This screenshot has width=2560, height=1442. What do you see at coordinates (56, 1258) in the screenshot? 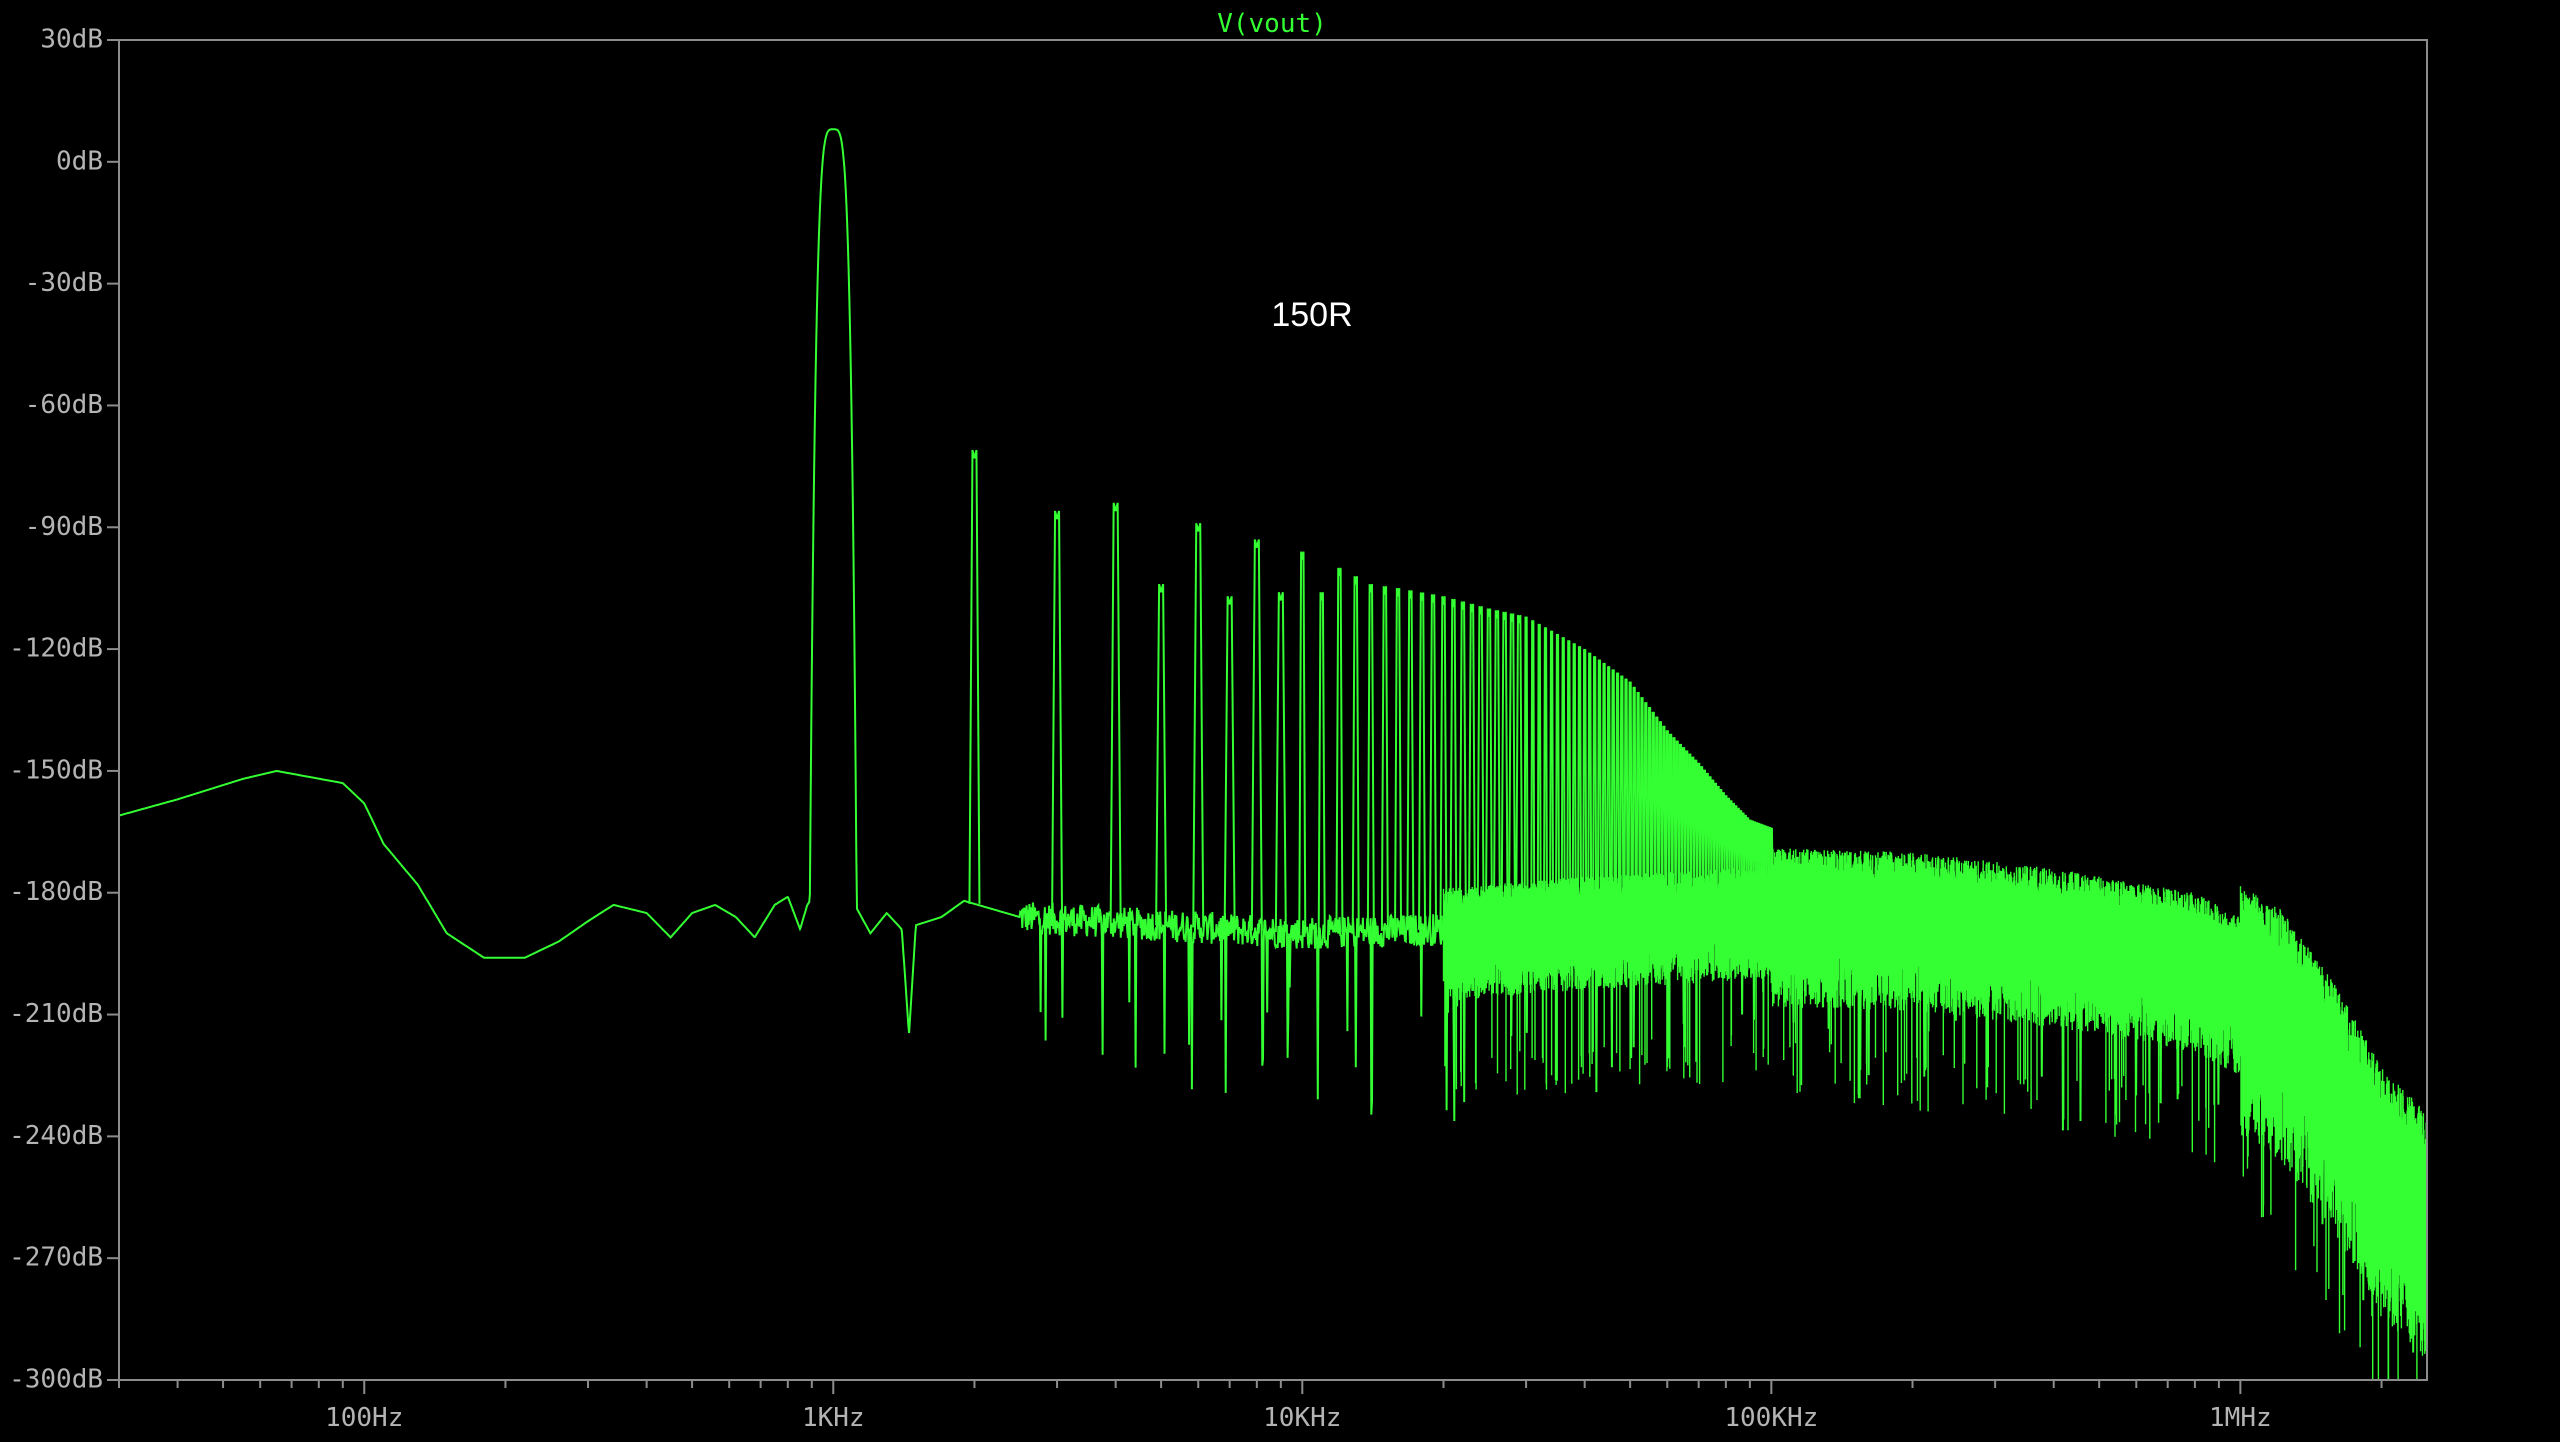
I see `y-tick-label: -270dB` at bounding box center [56, 1258].